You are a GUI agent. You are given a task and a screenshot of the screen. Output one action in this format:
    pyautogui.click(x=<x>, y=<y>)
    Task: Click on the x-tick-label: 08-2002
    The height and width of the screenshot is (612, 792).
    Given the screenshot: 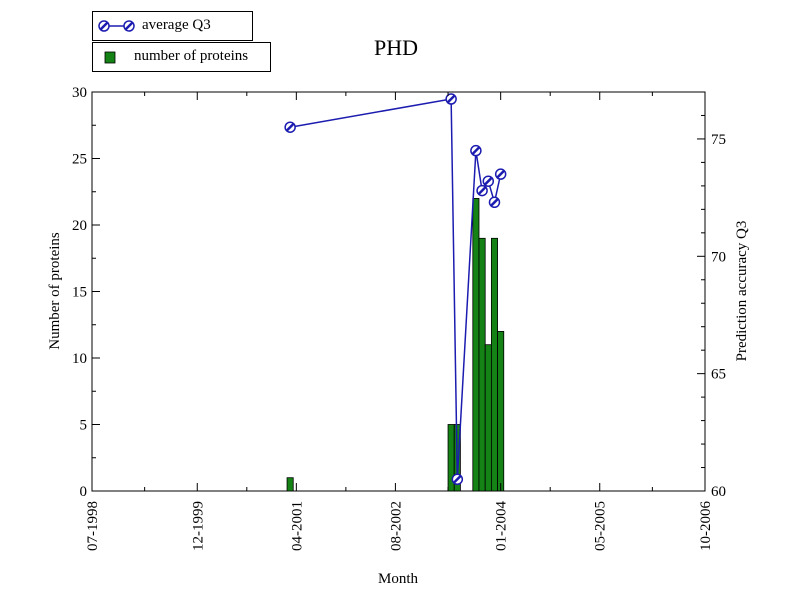 What is the action you would take?
    pyautogui.click(x=396, y=526)
    